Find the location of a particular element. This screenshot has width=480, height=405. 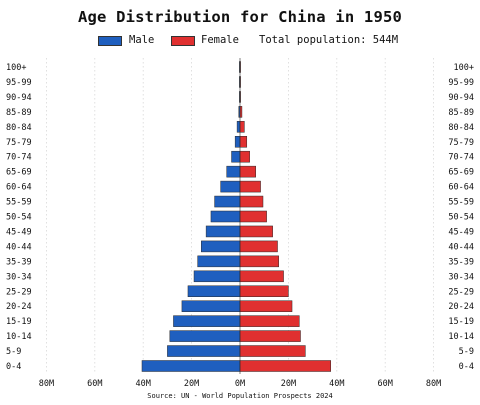

age-label-left: 65-69 is located at coordinates (19, 173).